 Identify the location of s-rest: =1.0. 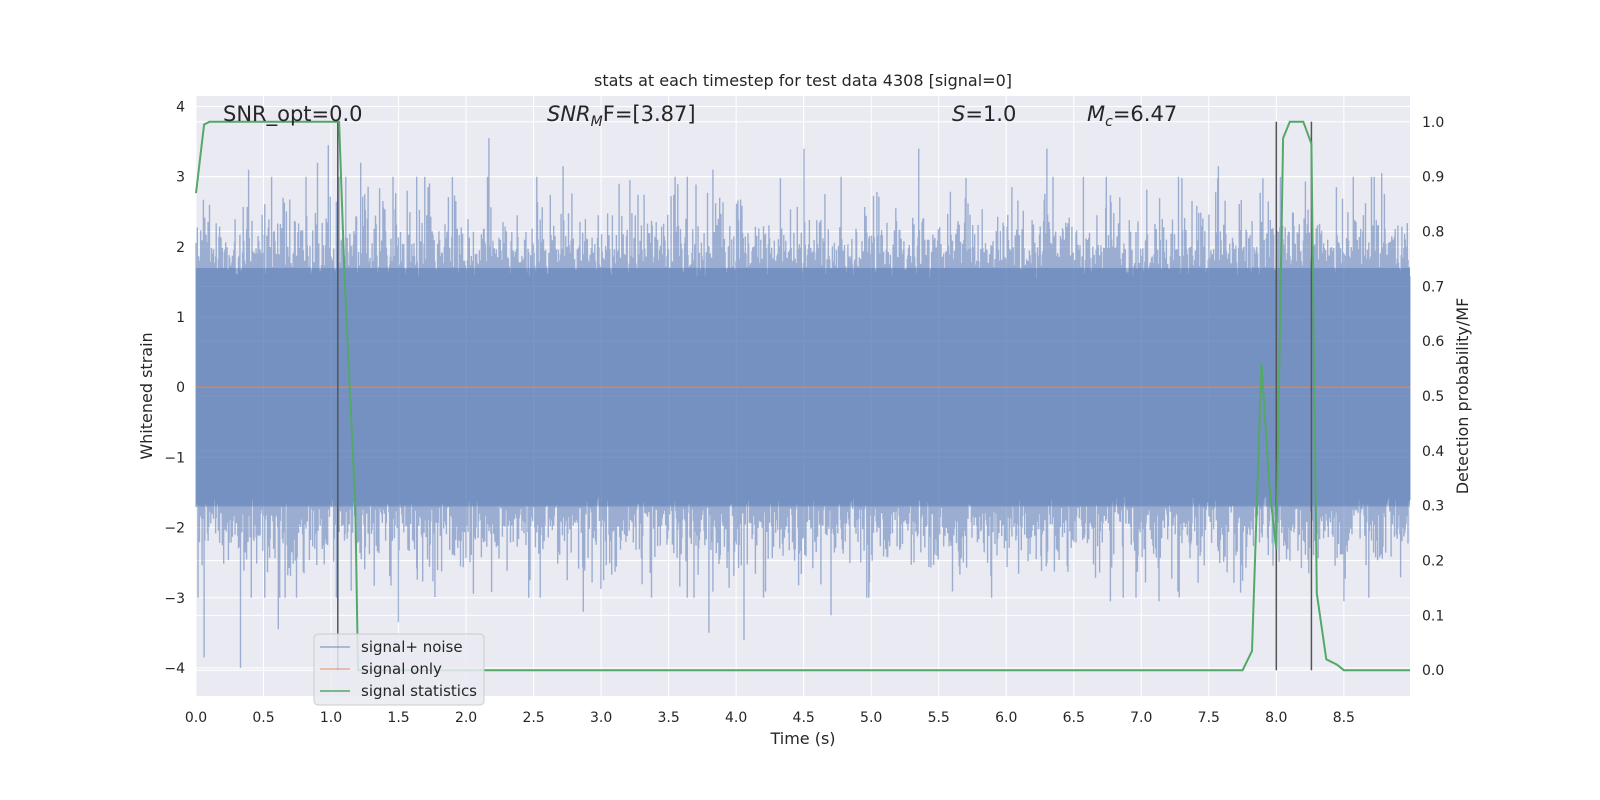
(990, 114).